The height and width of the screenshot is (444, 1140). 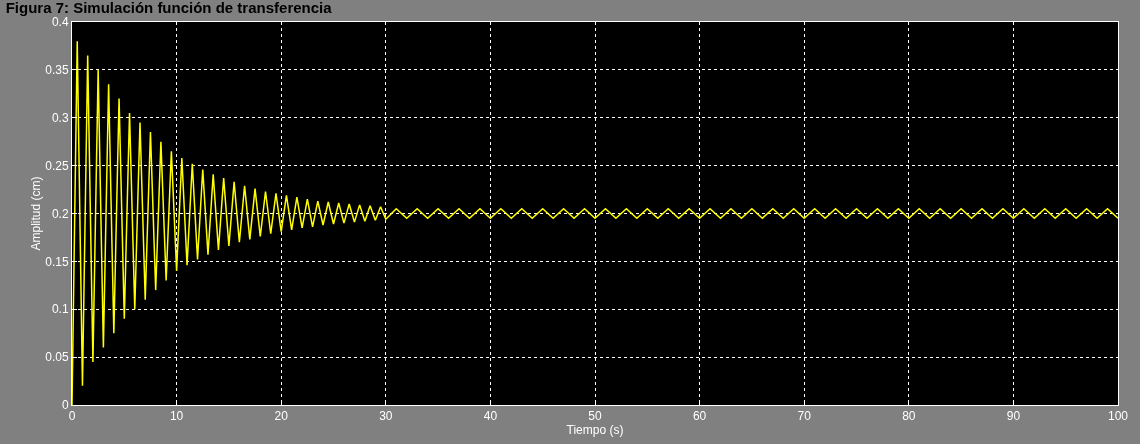 What do you see at coordinates (60, 213) in the screenshot?
I see `y-tick-label: 0.2` at bounding box center [60, 213].